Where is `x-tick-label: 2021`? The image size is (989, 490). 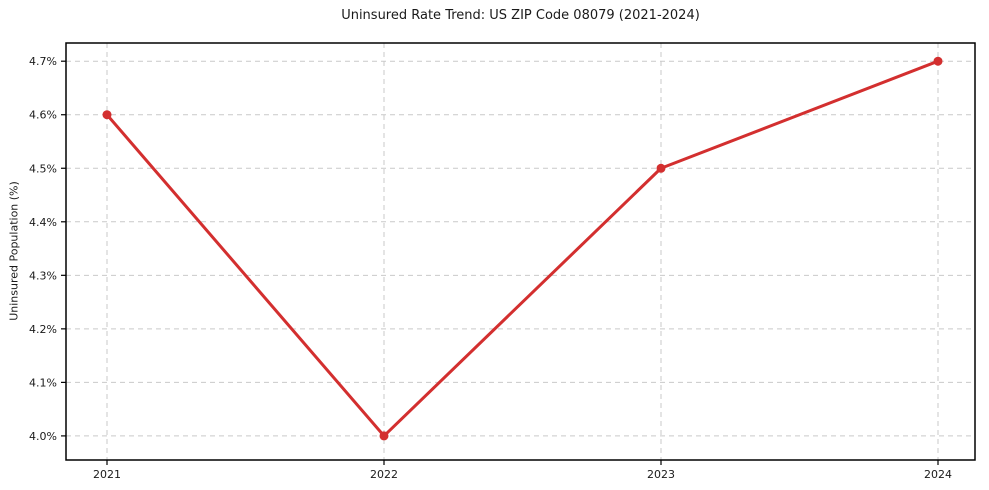
x-tick-label: 2021 is located at coordinates (107, 474).